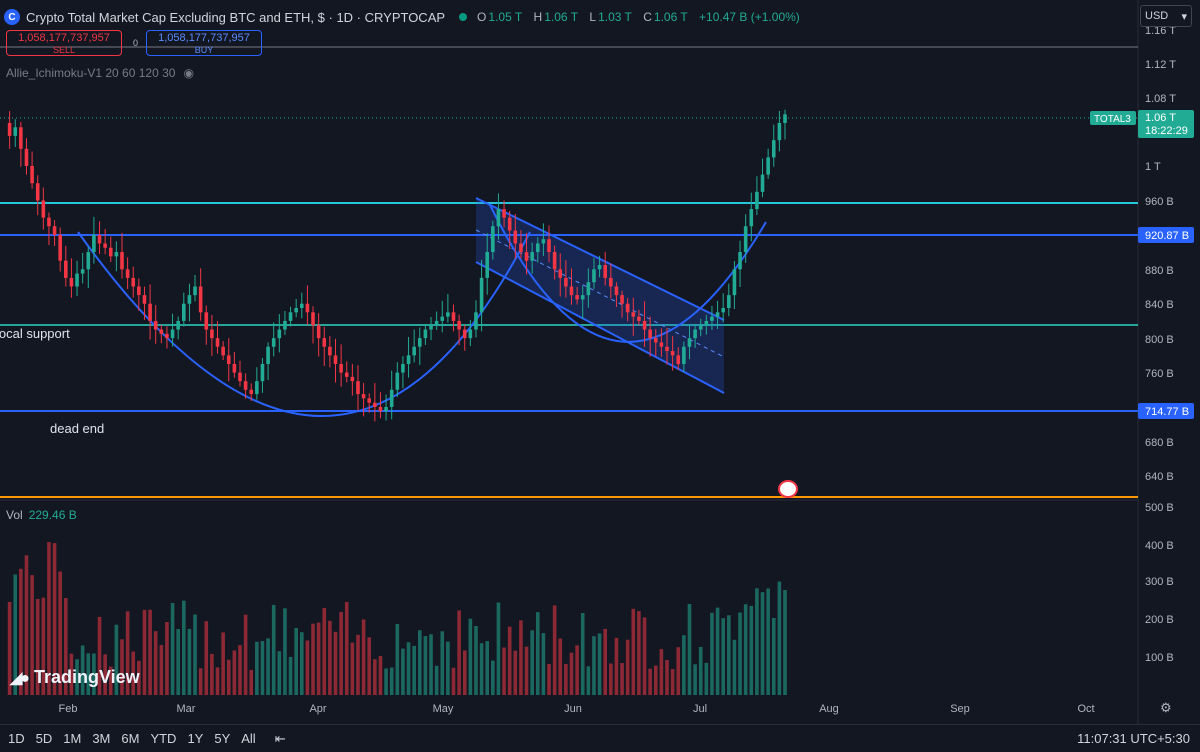  What do you see at coordinates (1133, 738) in the screenshot?
I see `clock: 11:07:31 UTC+5:30` at bounding box center [1133, 738].